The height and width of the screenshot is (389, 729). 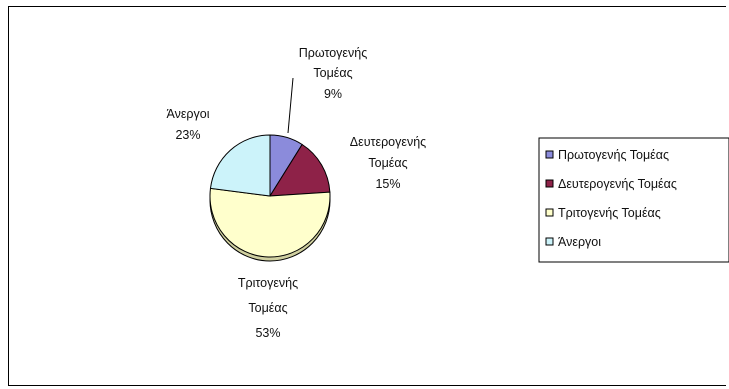 What do you see at coordinates (187, 135) in the screenshot?
I see `label-unemployed-pct: 23%` at bounding box center [187, 135].